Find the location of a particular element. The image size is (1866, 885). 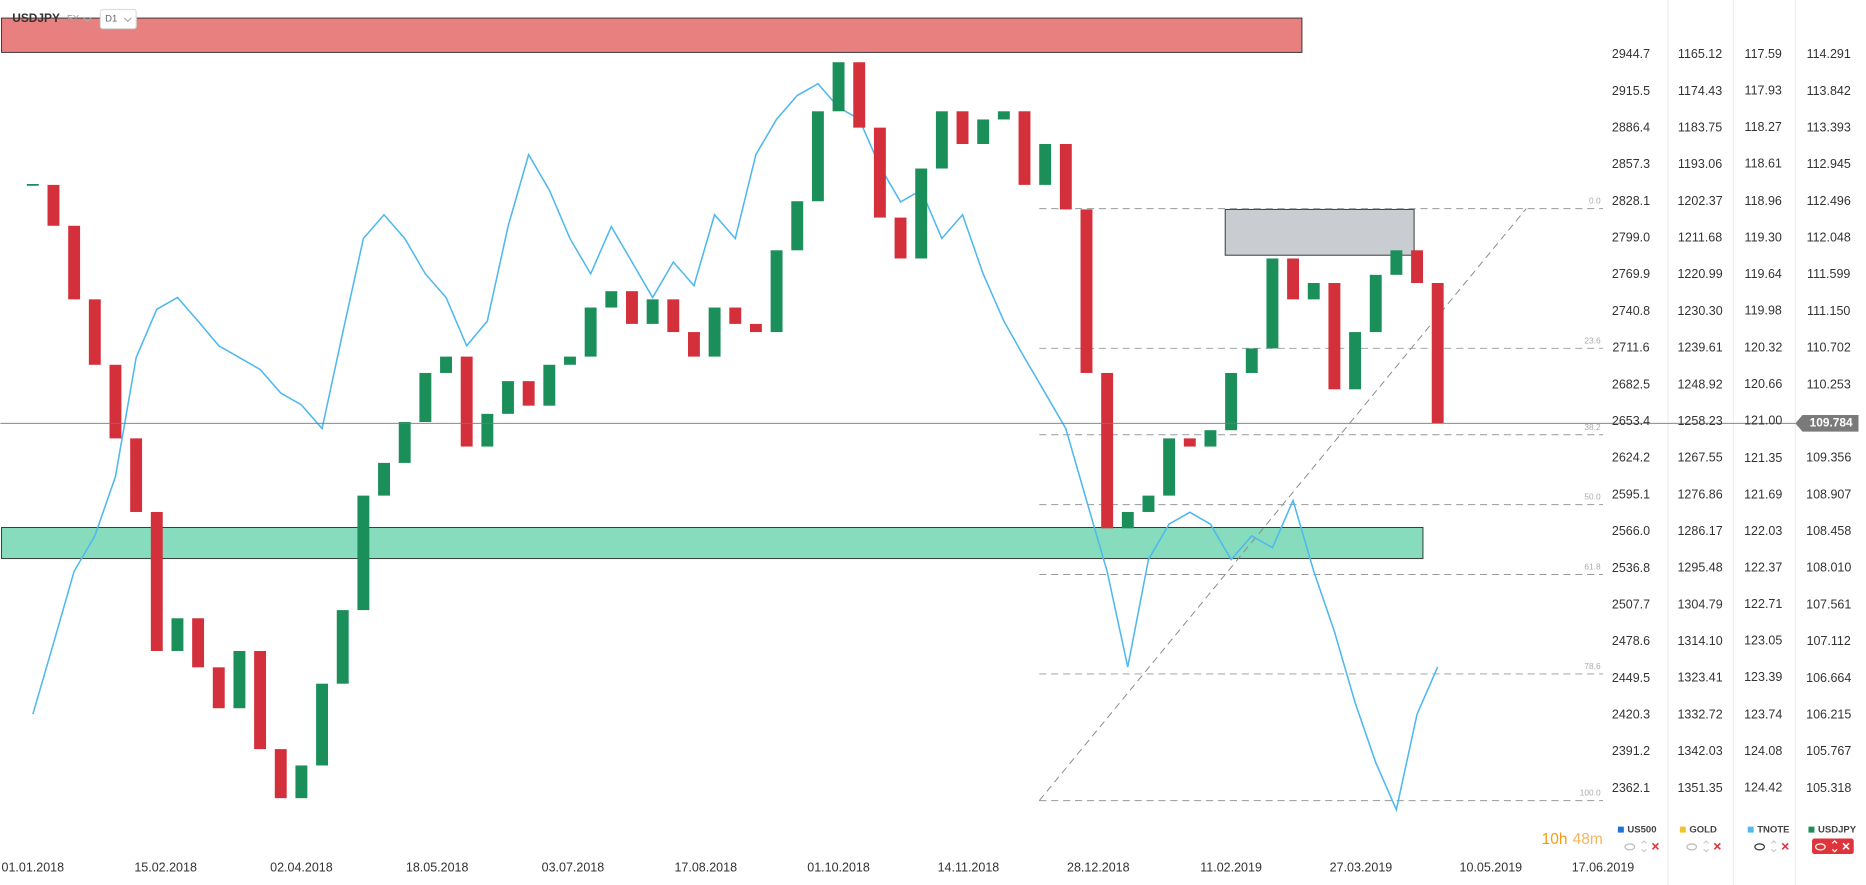

y-tick-label: 2566.0 is located at coordinates (1631, 531).